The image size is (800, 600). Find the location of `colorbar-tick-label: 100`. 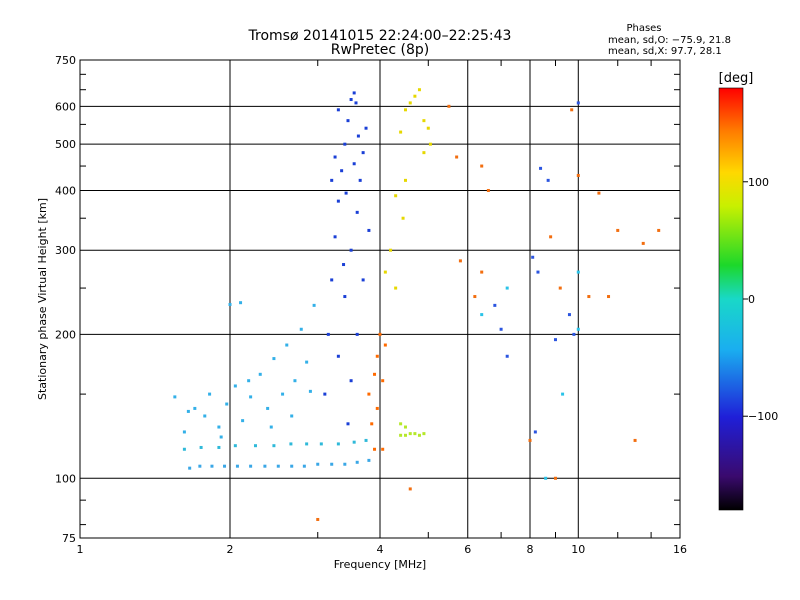

colorbar-tick-label: 100 is located at coordinates (758, 182).